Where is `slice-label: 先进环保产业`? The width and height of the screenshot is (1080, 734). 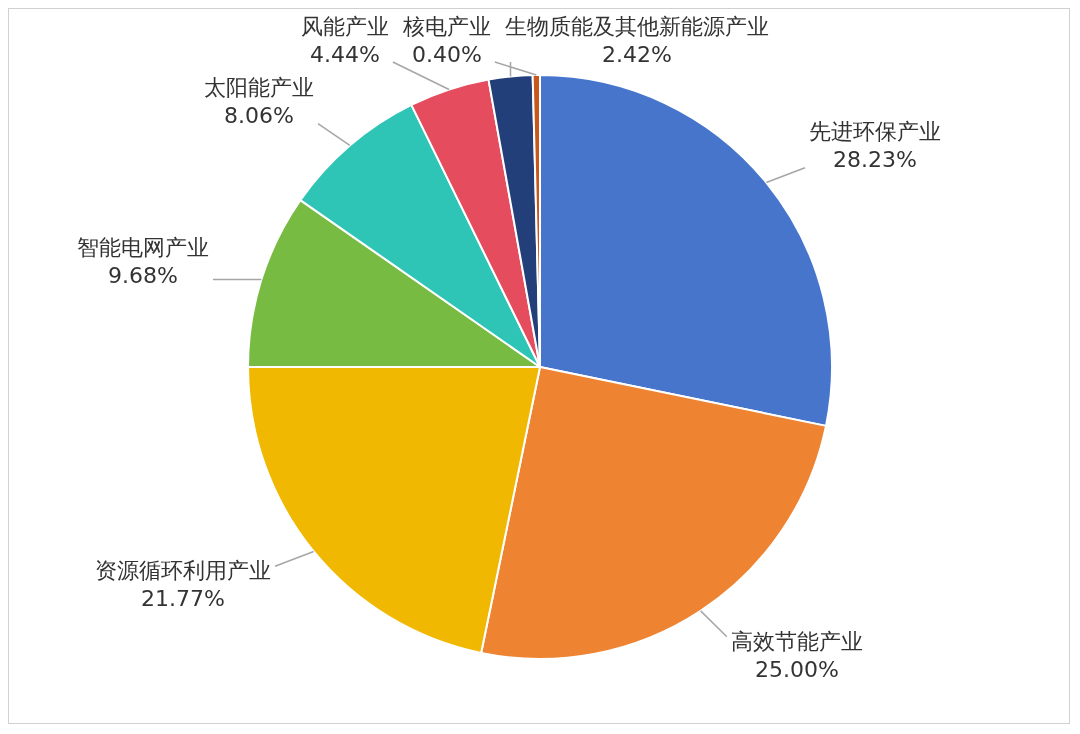
slice-label: 先进环保产业 is located at coordinates (874, 132).